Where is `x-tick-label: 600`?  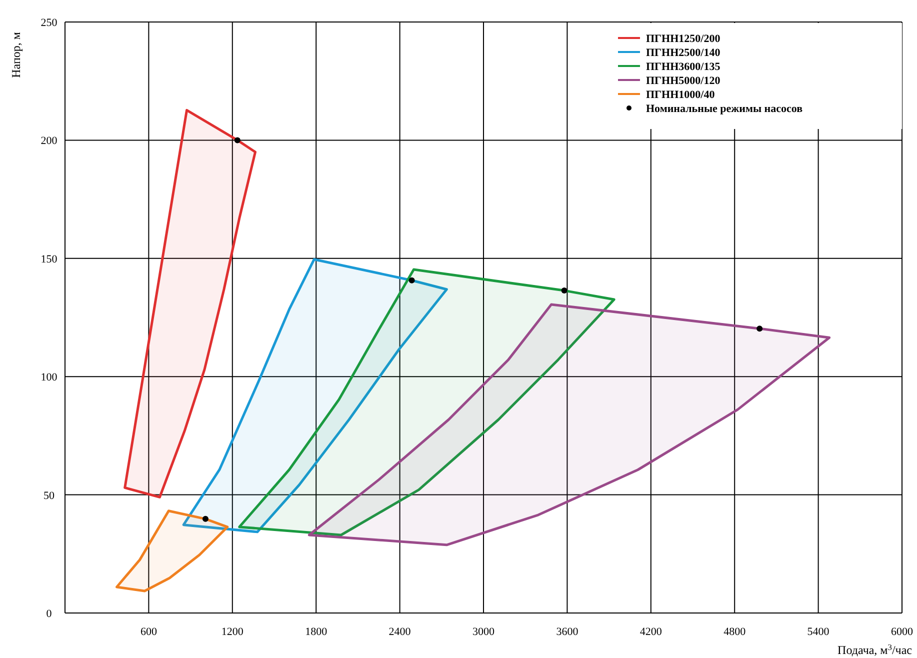
x-tick-label: 600 is located at coordinates (149, 632).